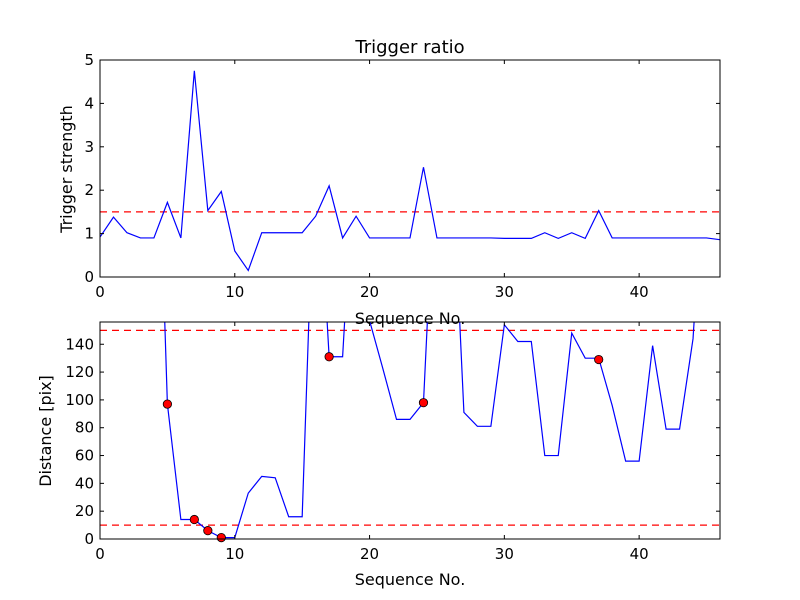 Image resolution: width=800 pixels, height=600 pixels. What do you see at coordinates (100, 292) in the screenshot?
I see `chart-1-xtick-label: 0` at bounding box center [100, 292].